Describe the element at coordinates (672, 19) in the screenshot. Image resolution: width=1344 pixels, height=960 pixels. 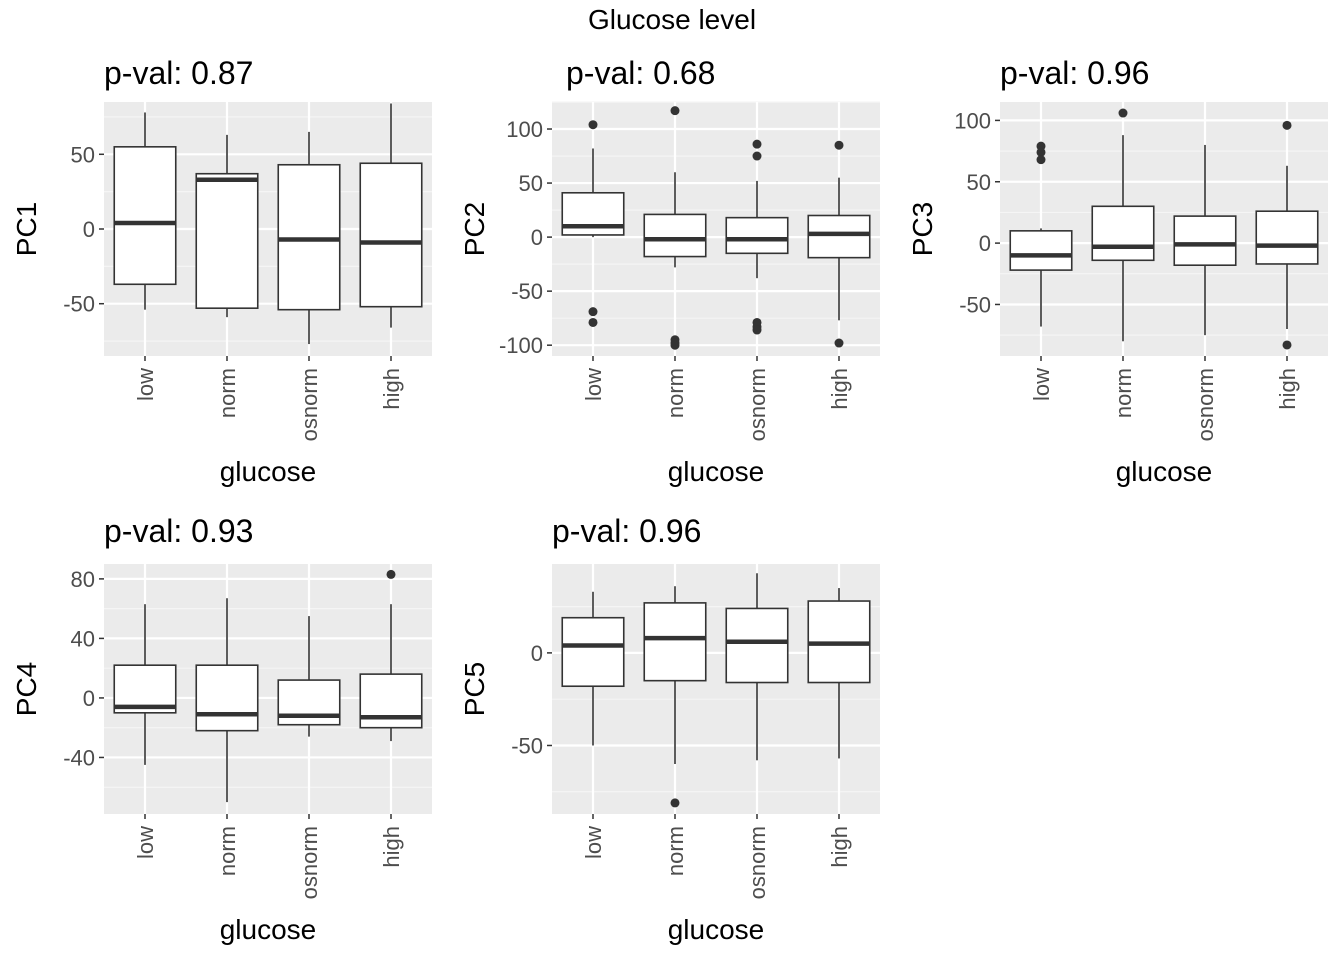
I see `figure-title: Glucose level` at that location.